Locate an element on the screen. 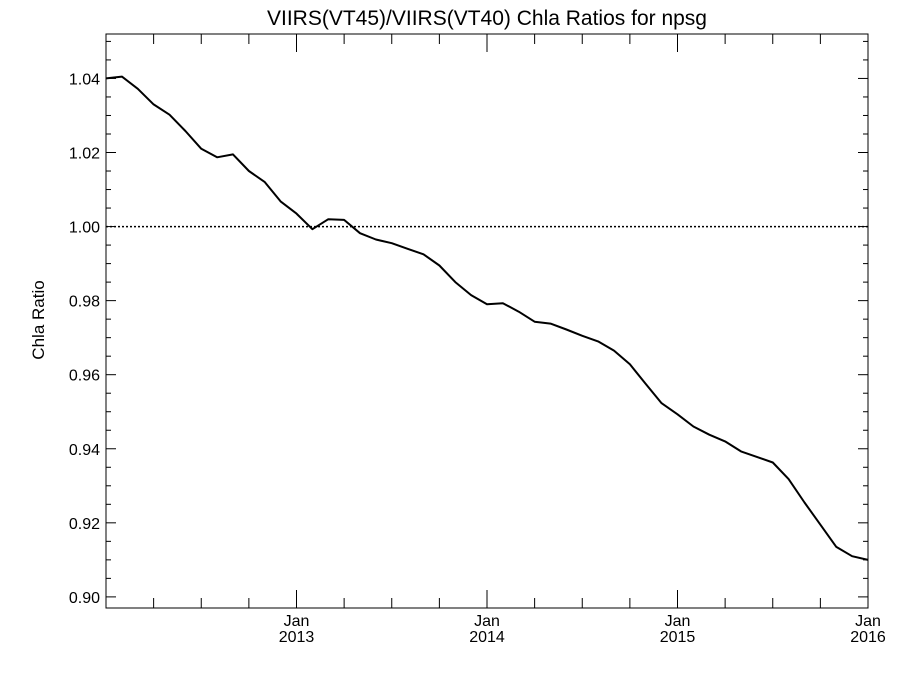 This screenshot has width=900, height=675. y-tick-label: 0.96 is located at coordinates (84, 376).